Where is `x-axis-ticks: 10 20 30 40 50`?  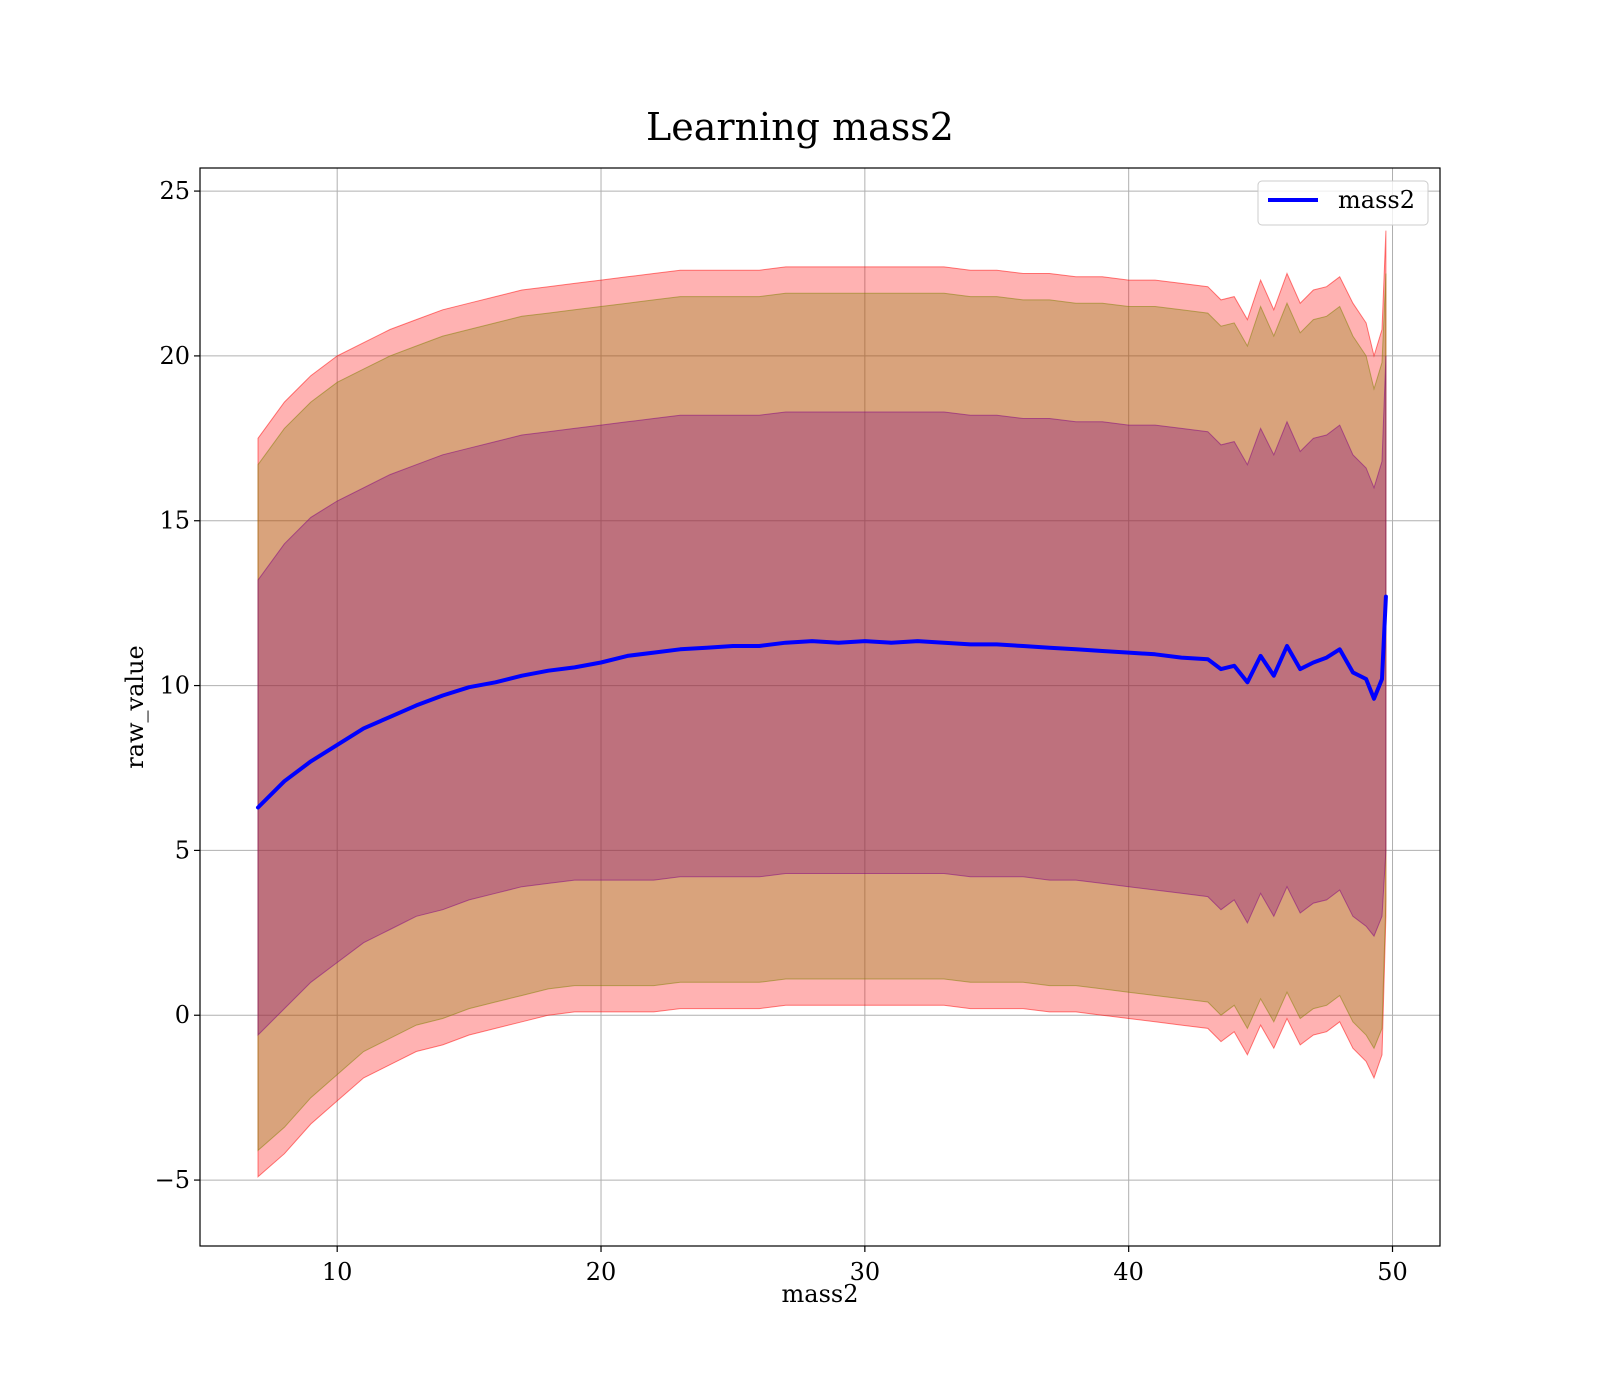
x-axis-ticks: 10 20 30 40 50 is located at coordinates (865, 1266).